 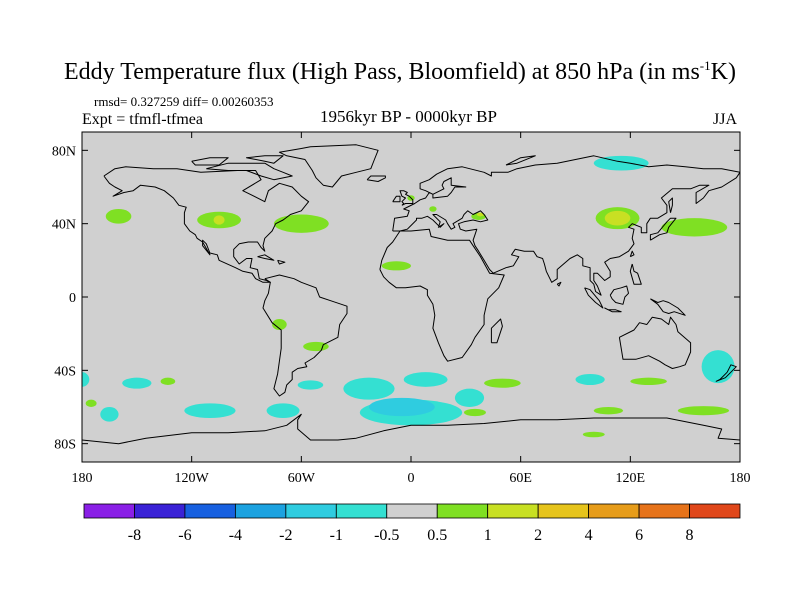 What do you see at coordinates (72, 298) in the screenshot?
I see `lat-tick-label-2: 0` at bounding box center [72, 298].